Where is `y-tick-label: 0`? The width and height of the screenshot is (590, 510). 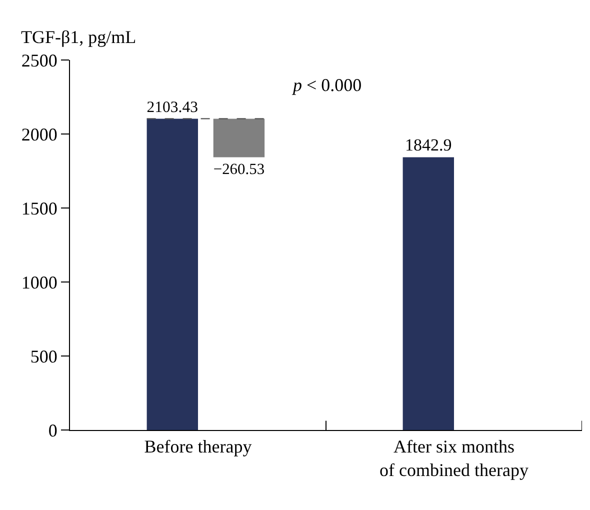 y-tick-label: 0 is located at coordinates (53, 430).